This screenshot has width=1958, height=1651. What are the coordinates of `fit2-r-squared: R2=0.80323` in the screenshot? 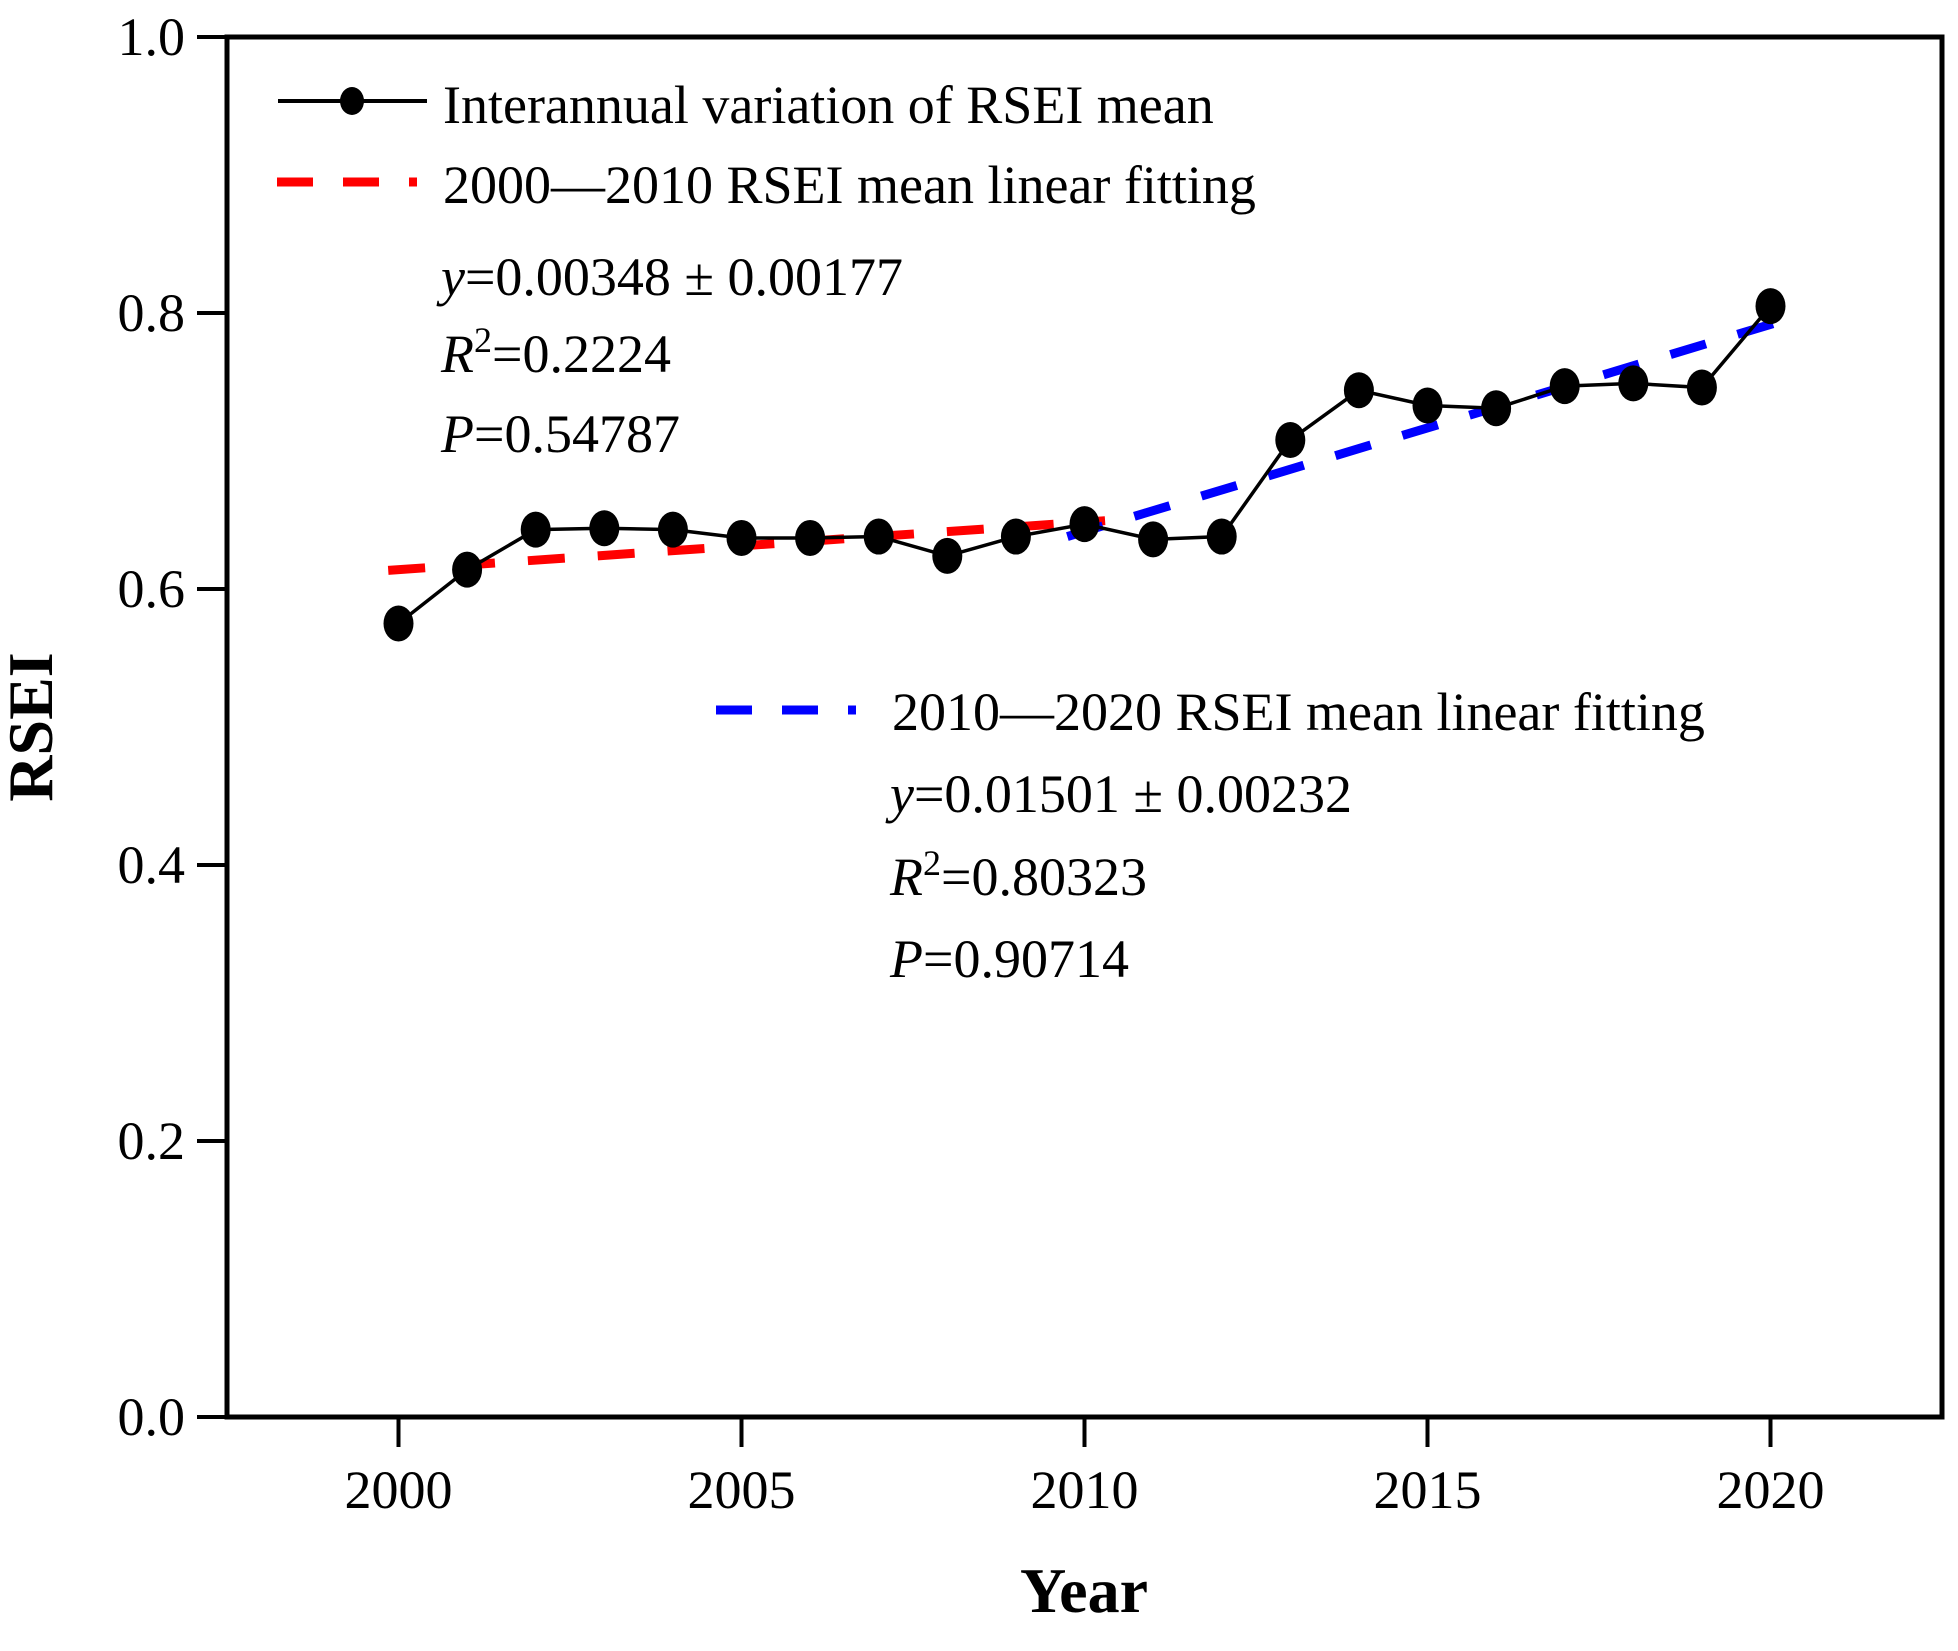 It's located at (1018, 875).